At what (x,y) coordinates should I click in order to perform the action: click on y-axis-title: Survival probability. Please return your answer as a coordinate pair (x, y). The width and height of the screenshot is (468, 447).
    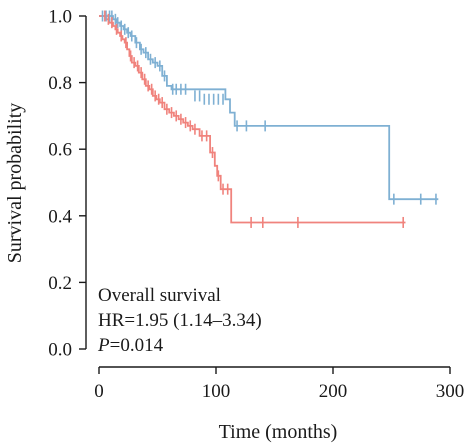
    Looking at the image, I should click on (15, 183).